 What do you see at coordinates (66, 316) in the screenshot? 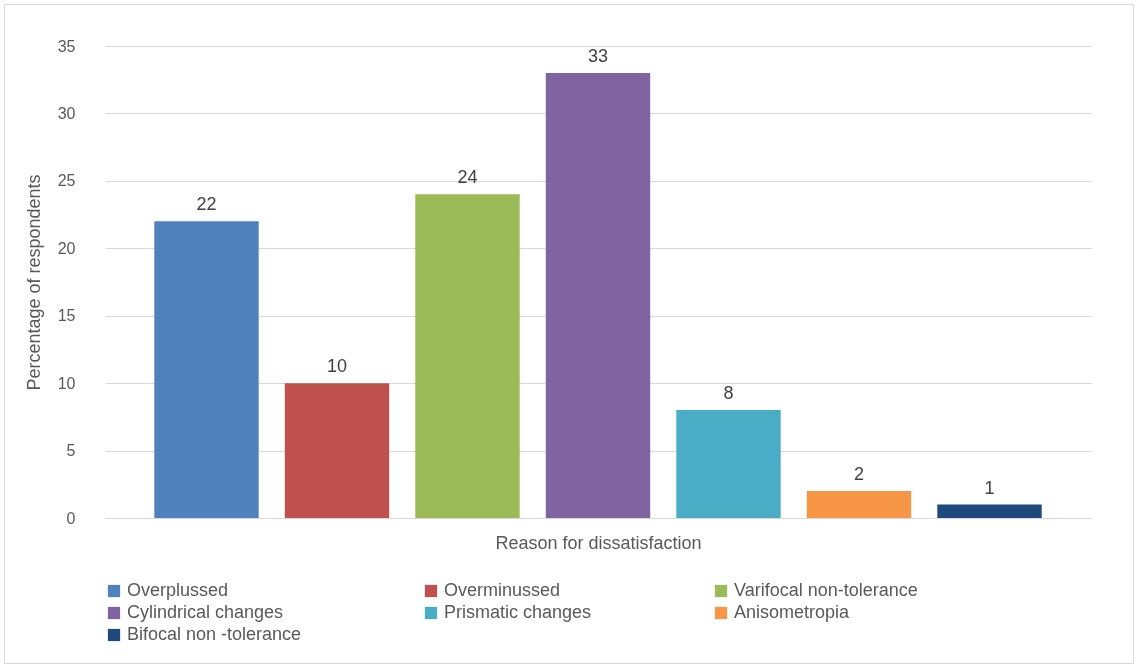
I see `y-tick-label: 15` at bounding box center [66, 316].